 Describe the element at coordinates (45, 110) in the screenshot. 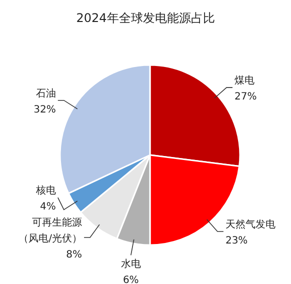

I see `data-label: 32%` at that location.